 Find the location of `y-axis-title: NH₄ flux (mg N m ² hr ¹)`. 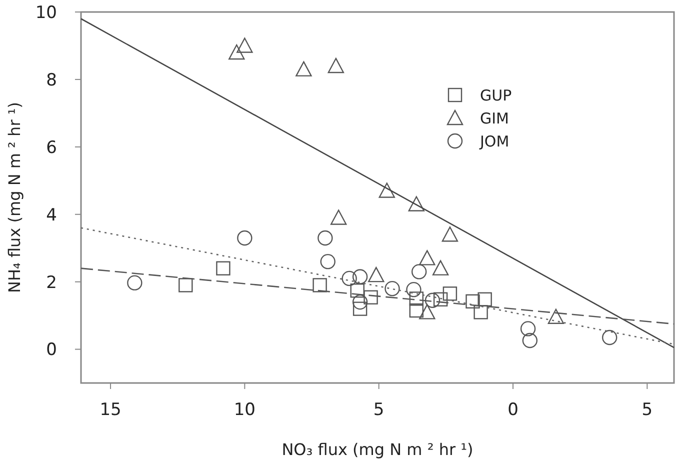

y-axis-title: NH₄ flux (mg N m ² hr ¹) is located at coordinates (14, 198).